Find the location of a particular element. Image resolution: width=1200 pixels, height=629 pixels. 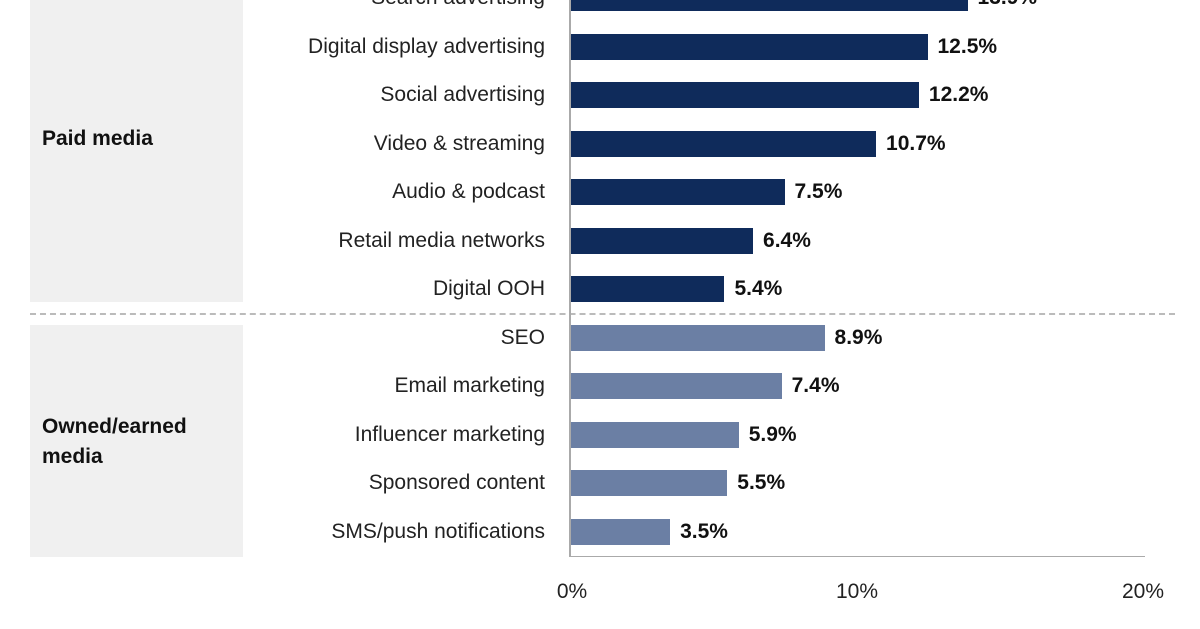

data-label: 6.4% is located at coordinates (787, 240).